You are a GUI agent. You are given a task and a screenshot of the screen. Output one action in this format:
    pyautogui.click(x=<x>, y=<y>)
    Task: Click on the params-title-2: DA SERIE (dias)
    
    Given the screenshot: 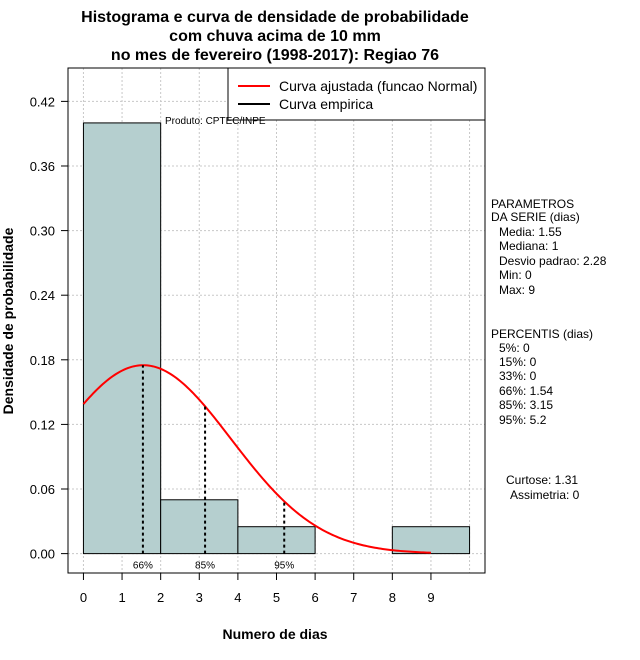 What is the action you would take?
    pyautogui.click(x=535, y=217)
    